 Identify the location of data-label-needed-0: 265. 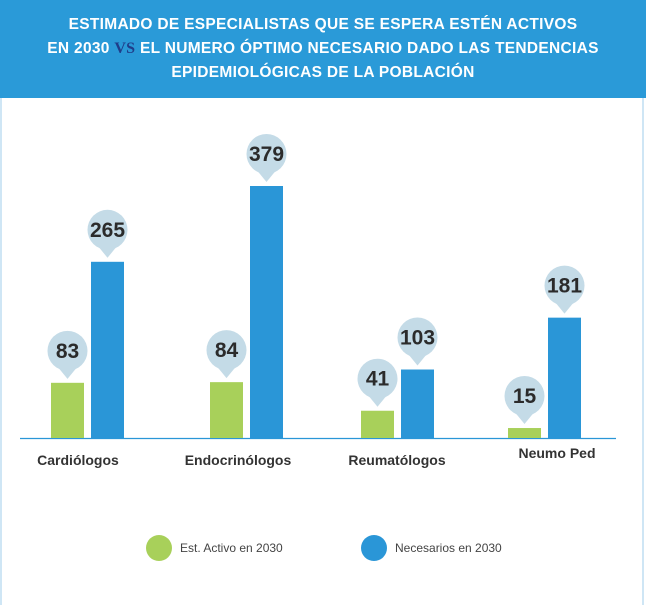
(107, 230).